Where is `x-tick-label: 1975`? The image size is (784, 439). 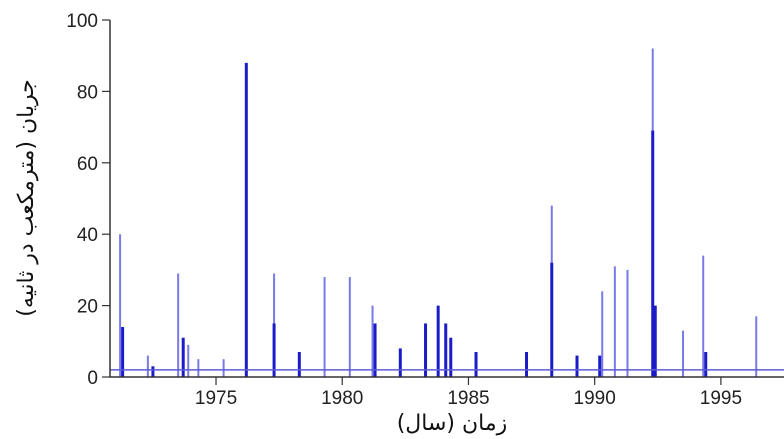
x-tick-label: 1975 is located at coordinates (216, 398).